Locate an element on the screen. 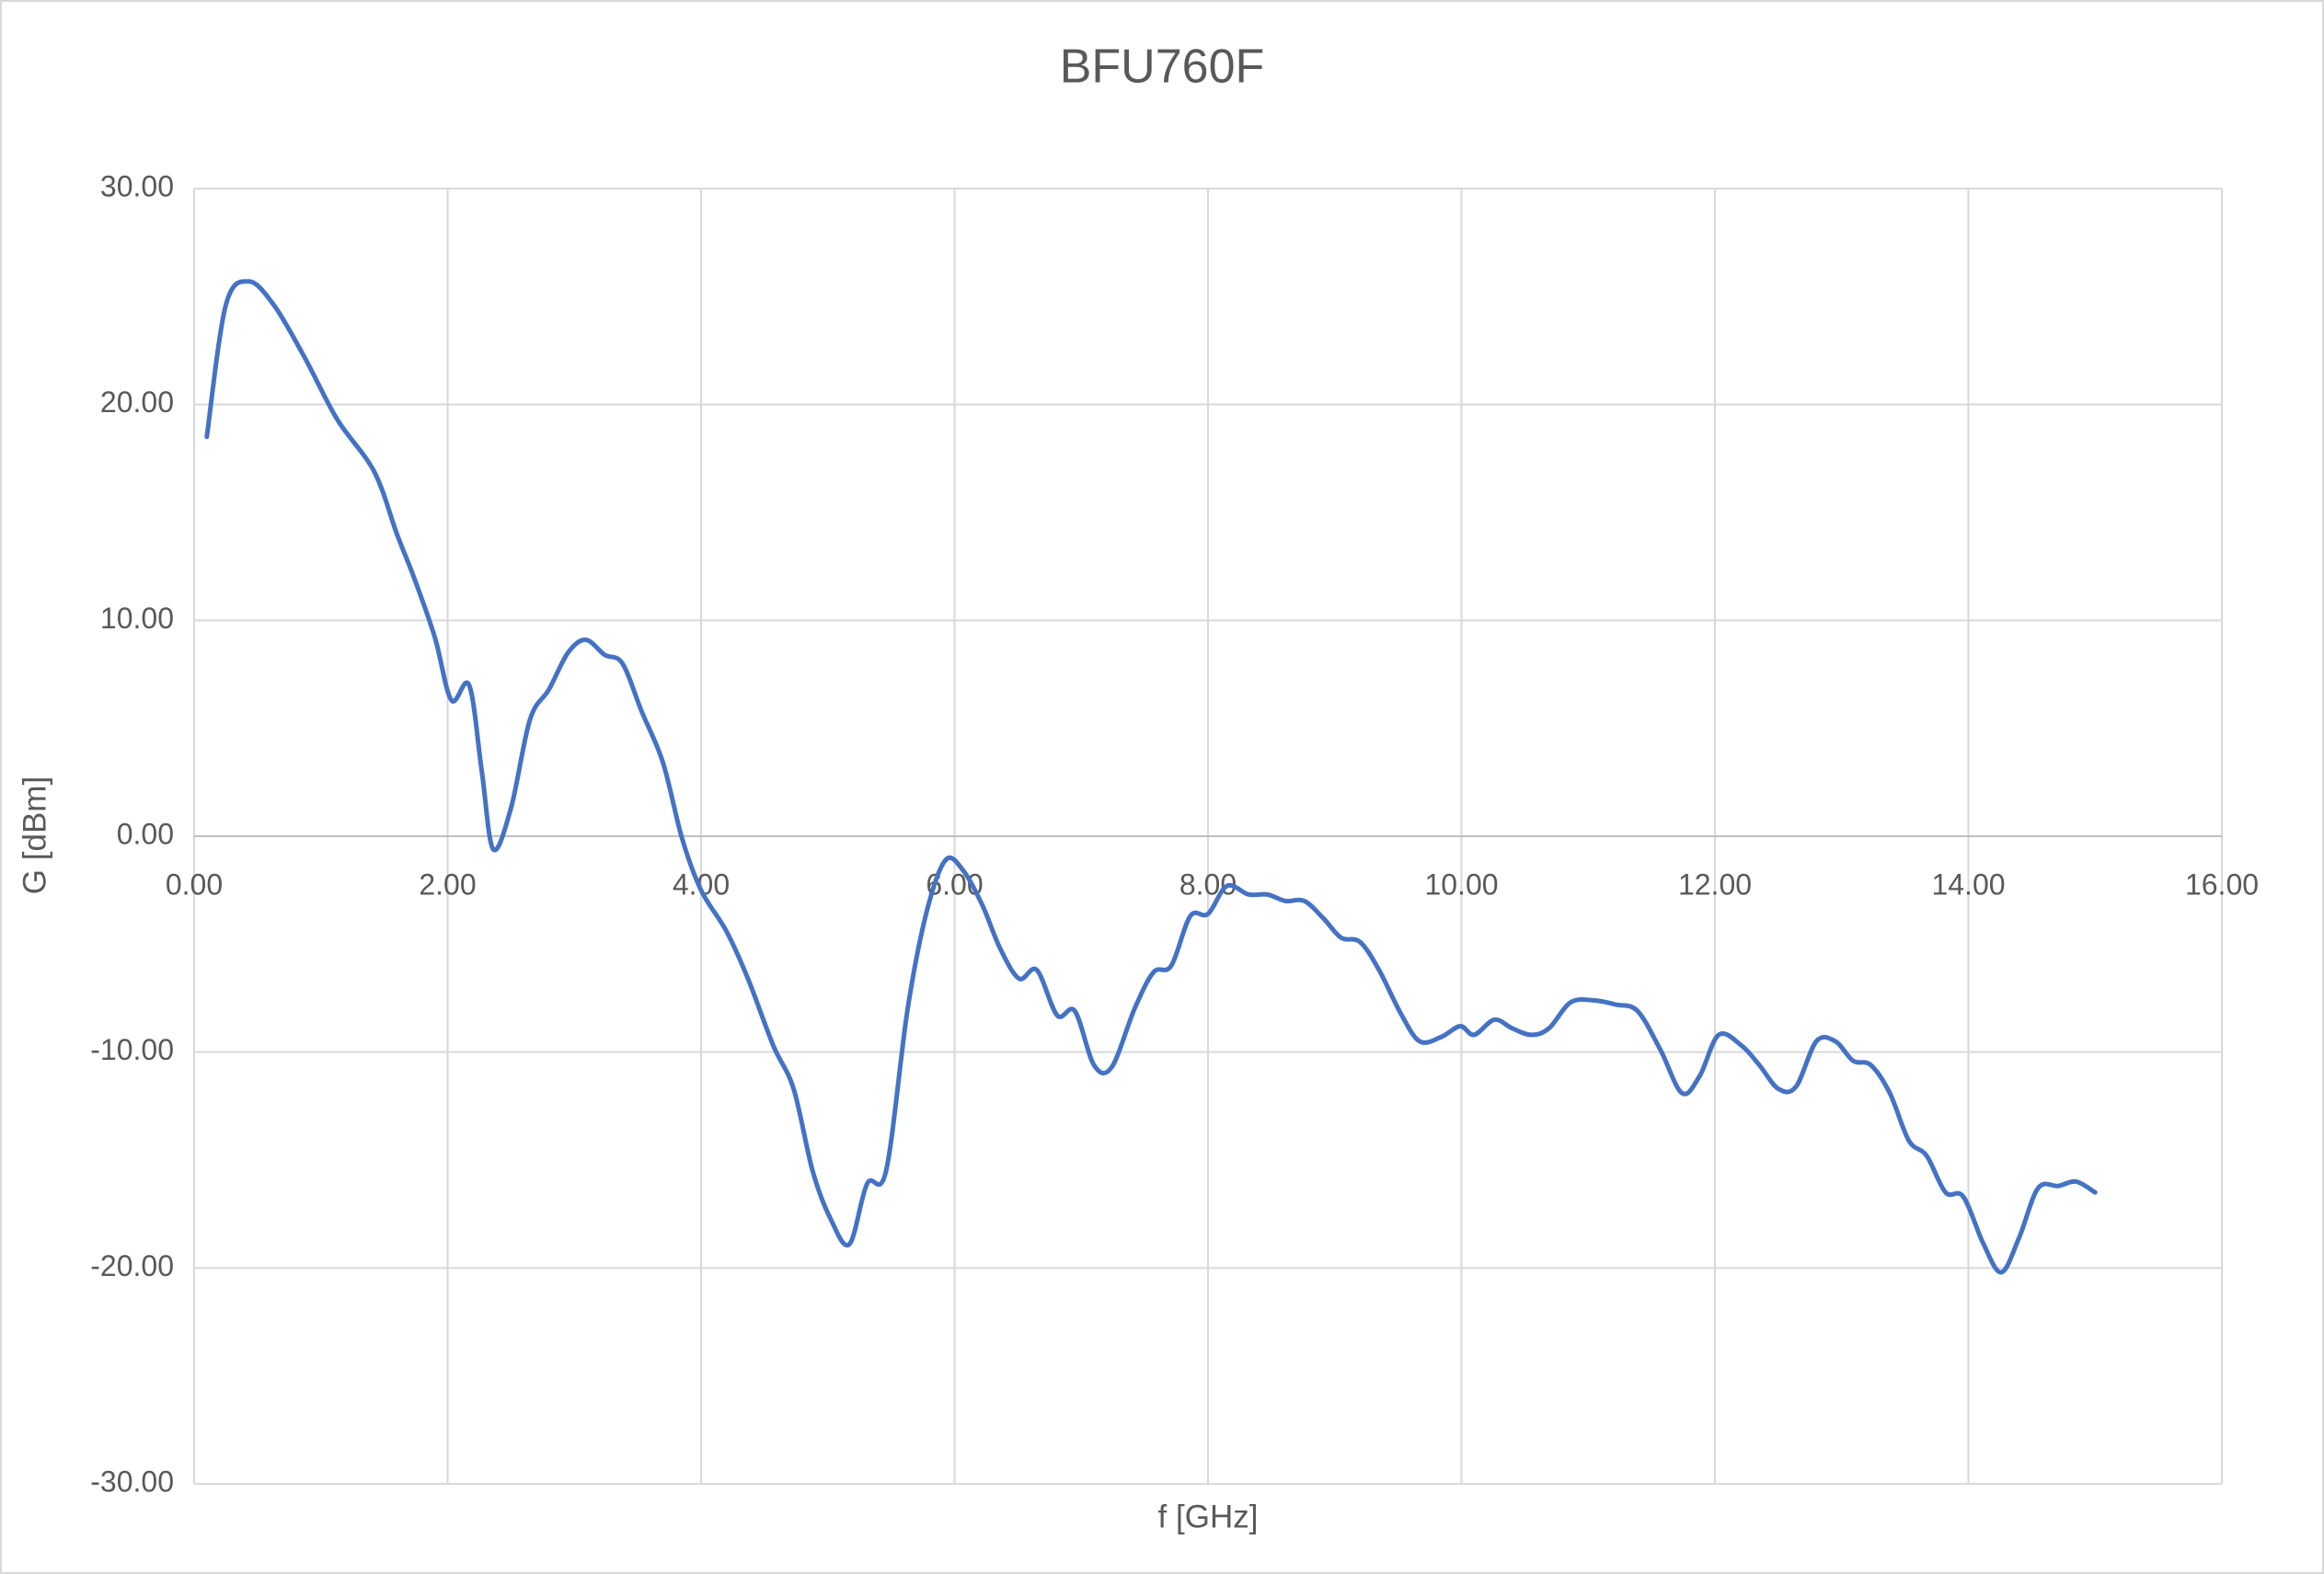 The width and height of the screenshot is (2324, 1574). x-tick-label: 2.00 is located at coordinates (448, 884).